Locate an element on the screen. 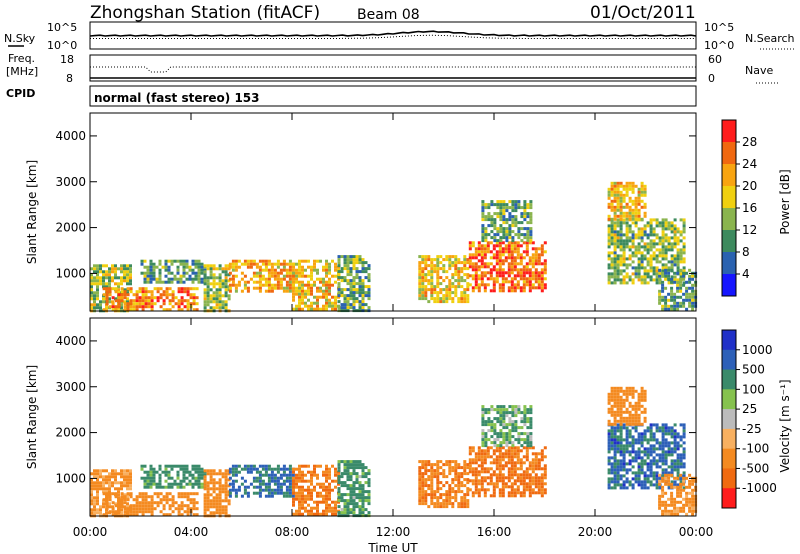 Image resolution: width=800 pixels, height=554 pixels. x-tick-label: 16:00 is located at coordinates (494, 532).